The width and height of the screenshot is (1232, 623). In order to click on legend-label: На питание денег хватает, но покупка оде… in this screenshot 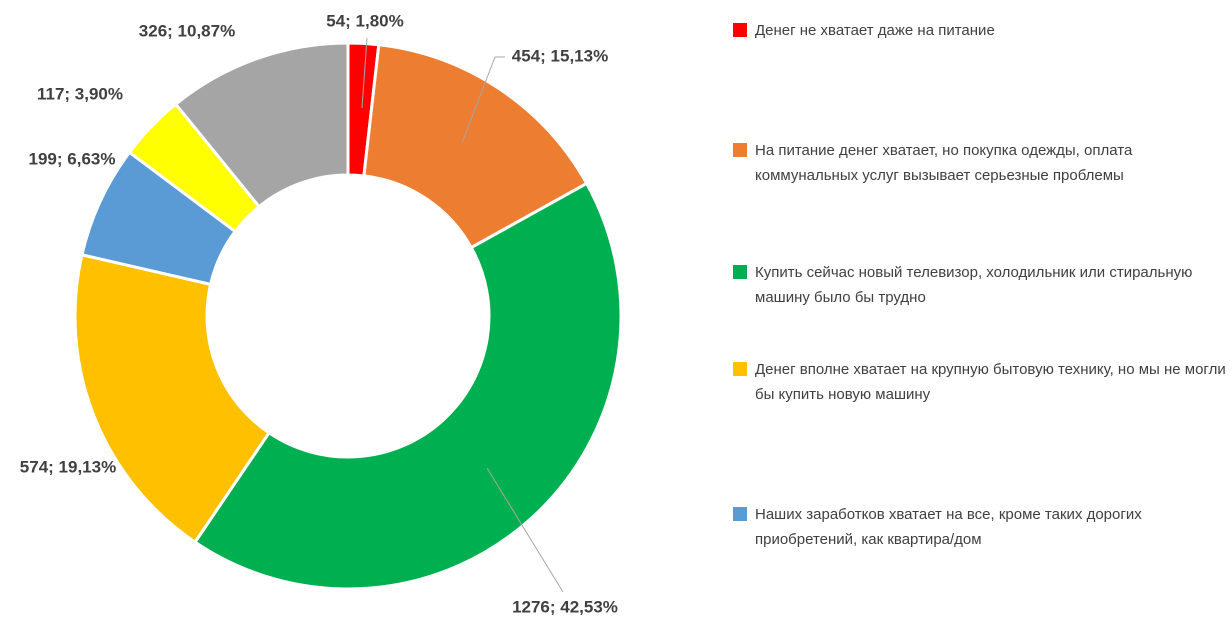, I will do `click(944, 163)`.